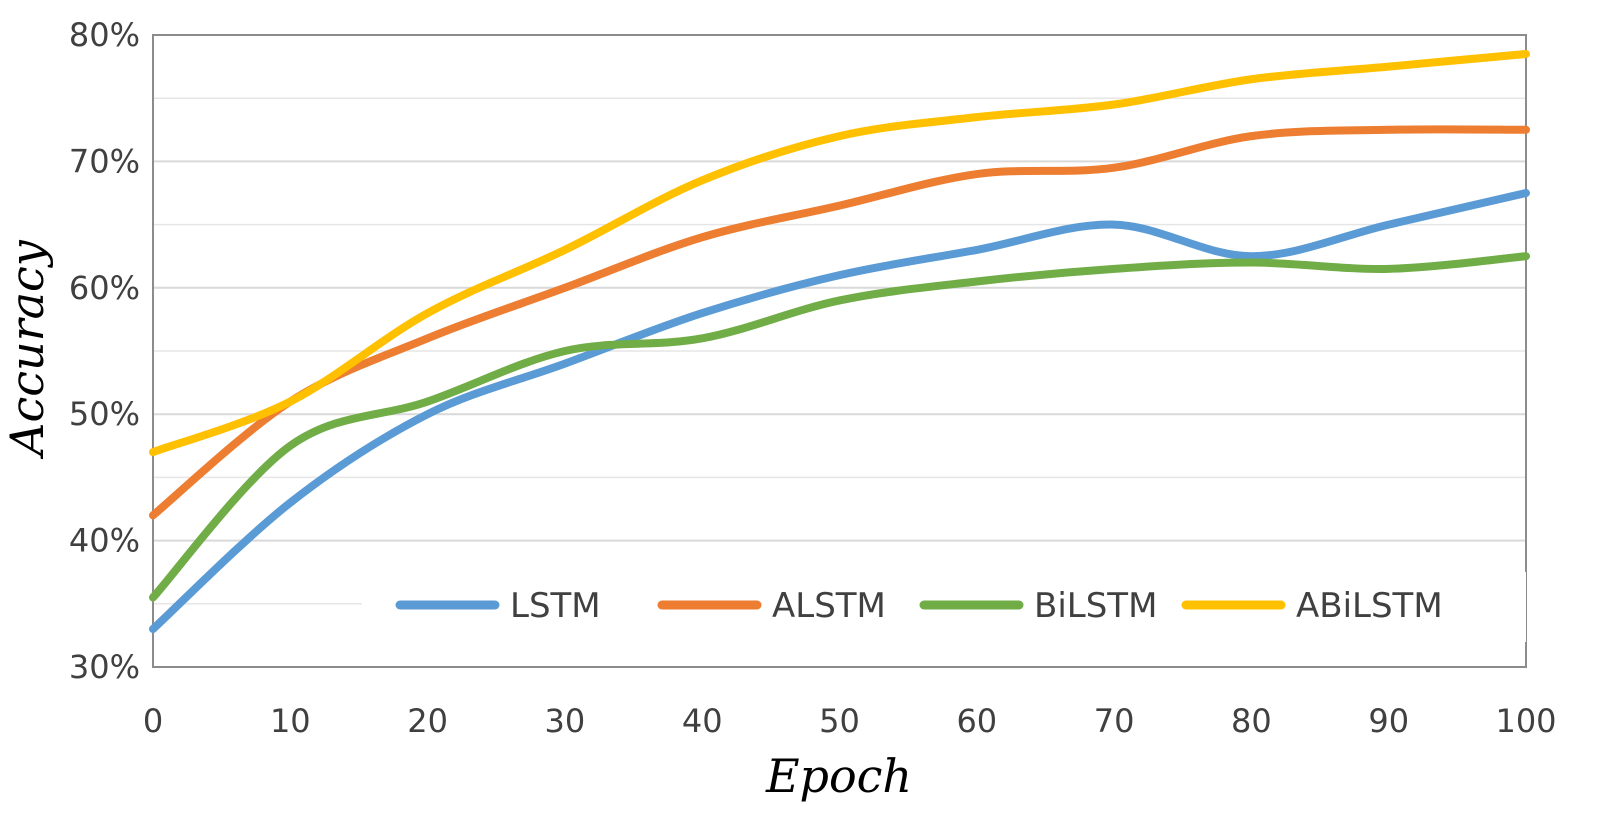 Image resolution: width=1606 pixels, height=827 pixels. I want to click on x-tick-label: 60, so click(976, 721).